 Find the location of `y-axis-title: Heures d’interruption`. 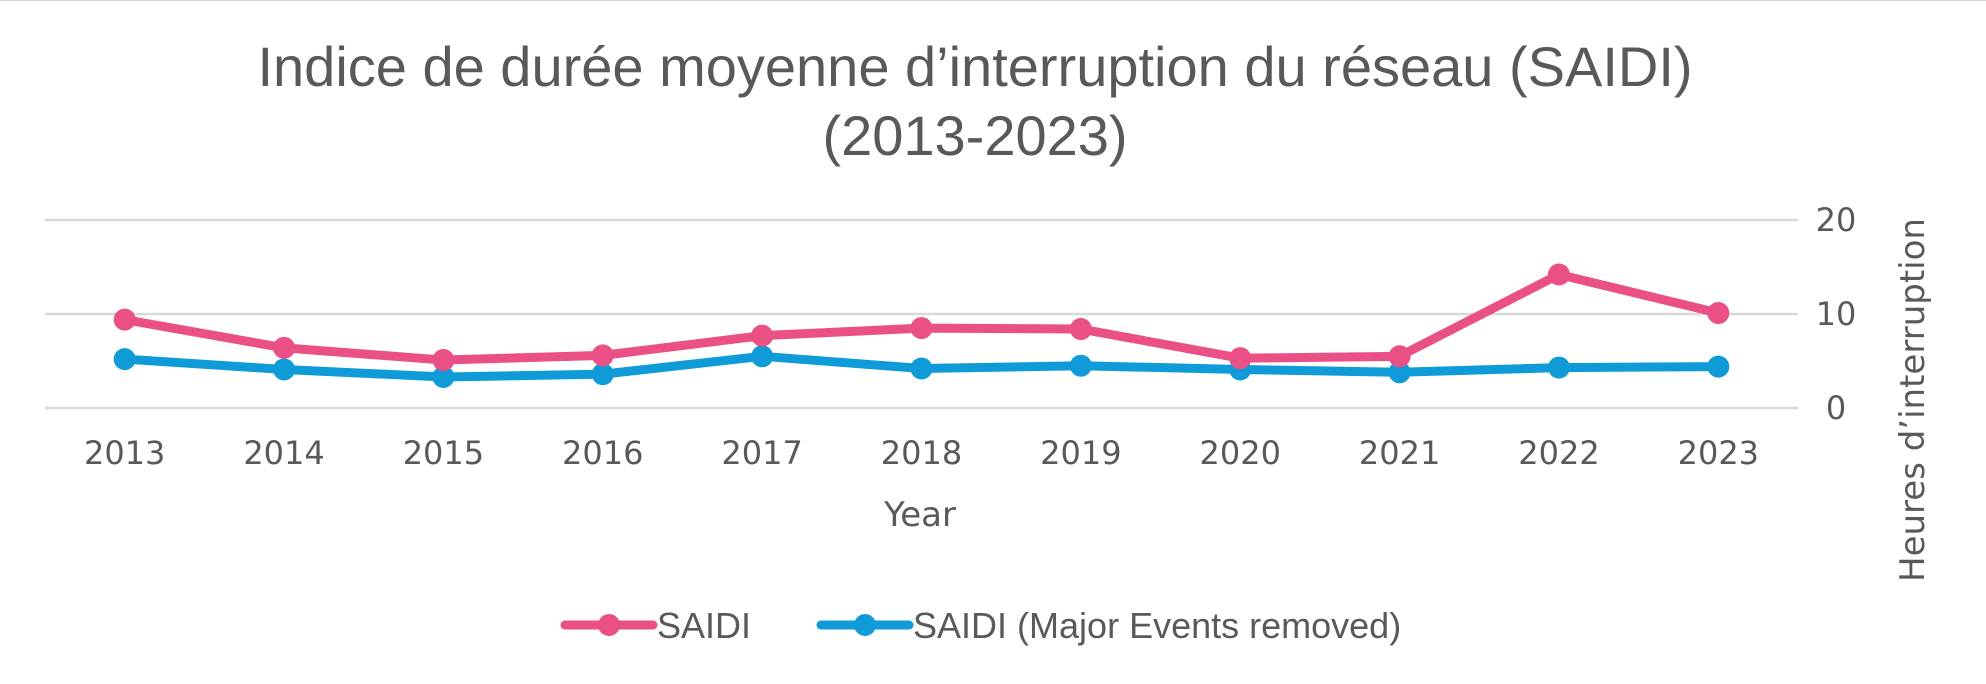

y-axis-title: Heures d’interruption is located at coordinates (1913, 400).